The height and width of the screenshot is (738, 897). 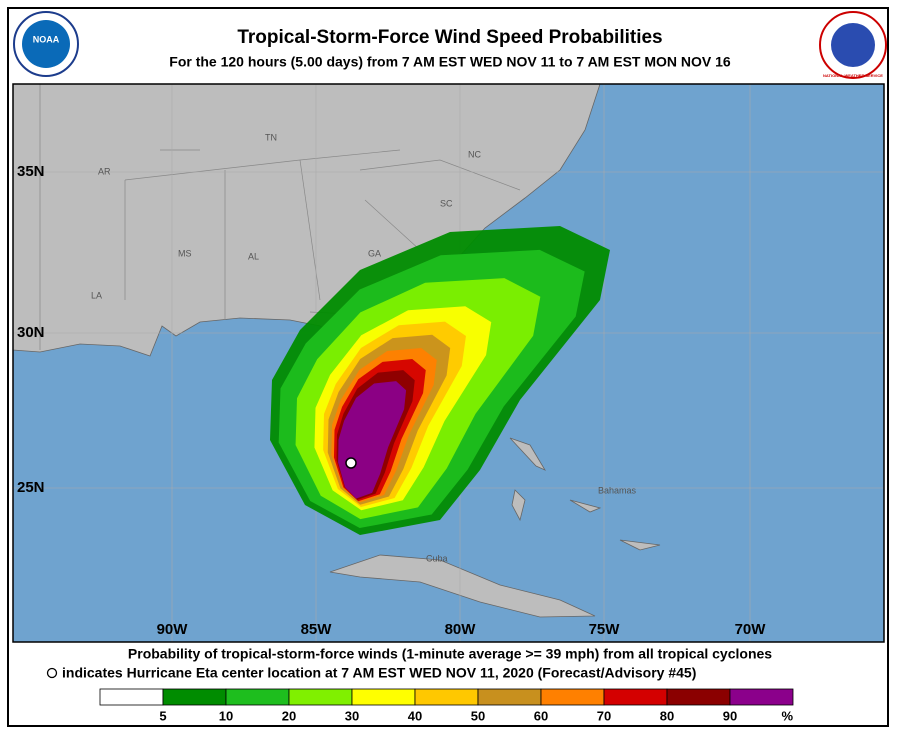 I want to click on legend-label: 40, so click(x=415, y=715).